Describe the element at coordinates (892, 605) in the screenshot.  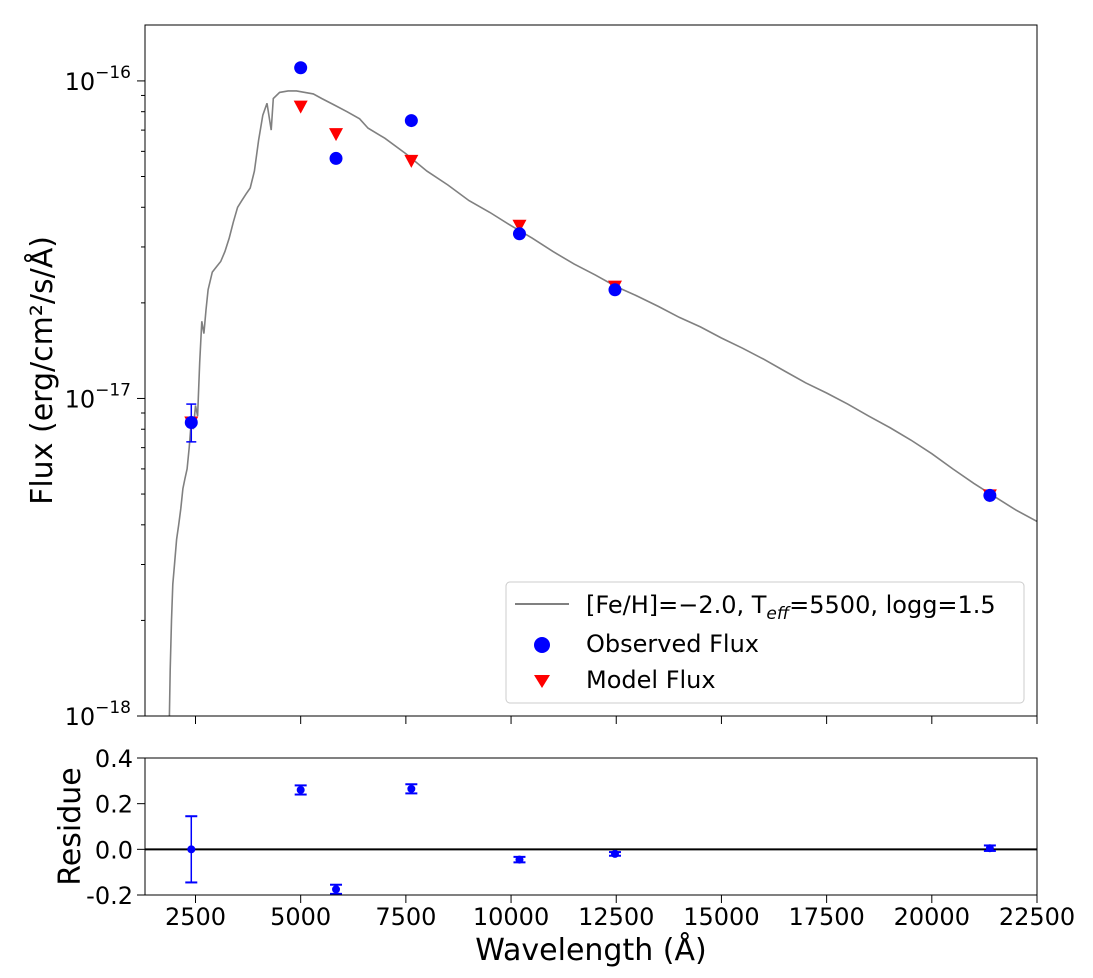
I see `legend-model-label-tail: =5500, logg=1.5` at that location.